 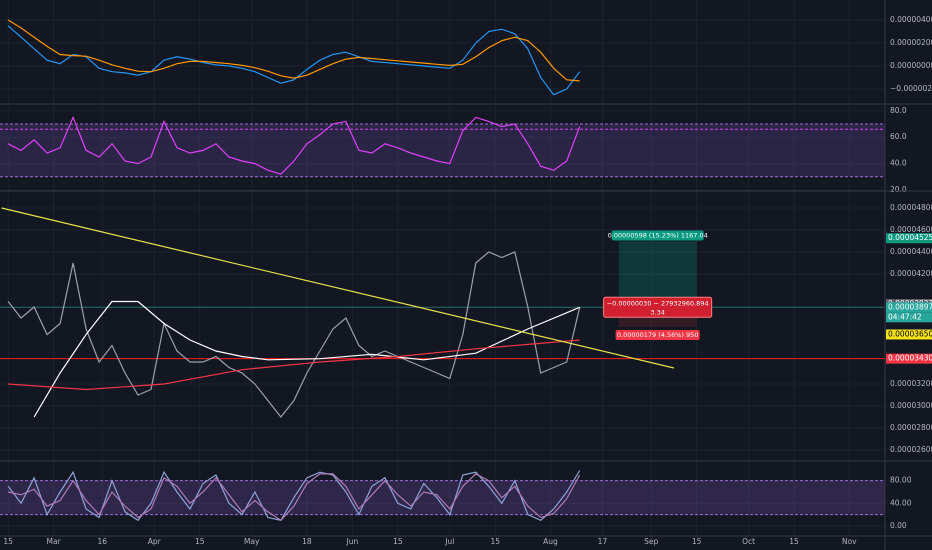 I want to click on x-tick-label: Oct, so click(x=748, y=541).